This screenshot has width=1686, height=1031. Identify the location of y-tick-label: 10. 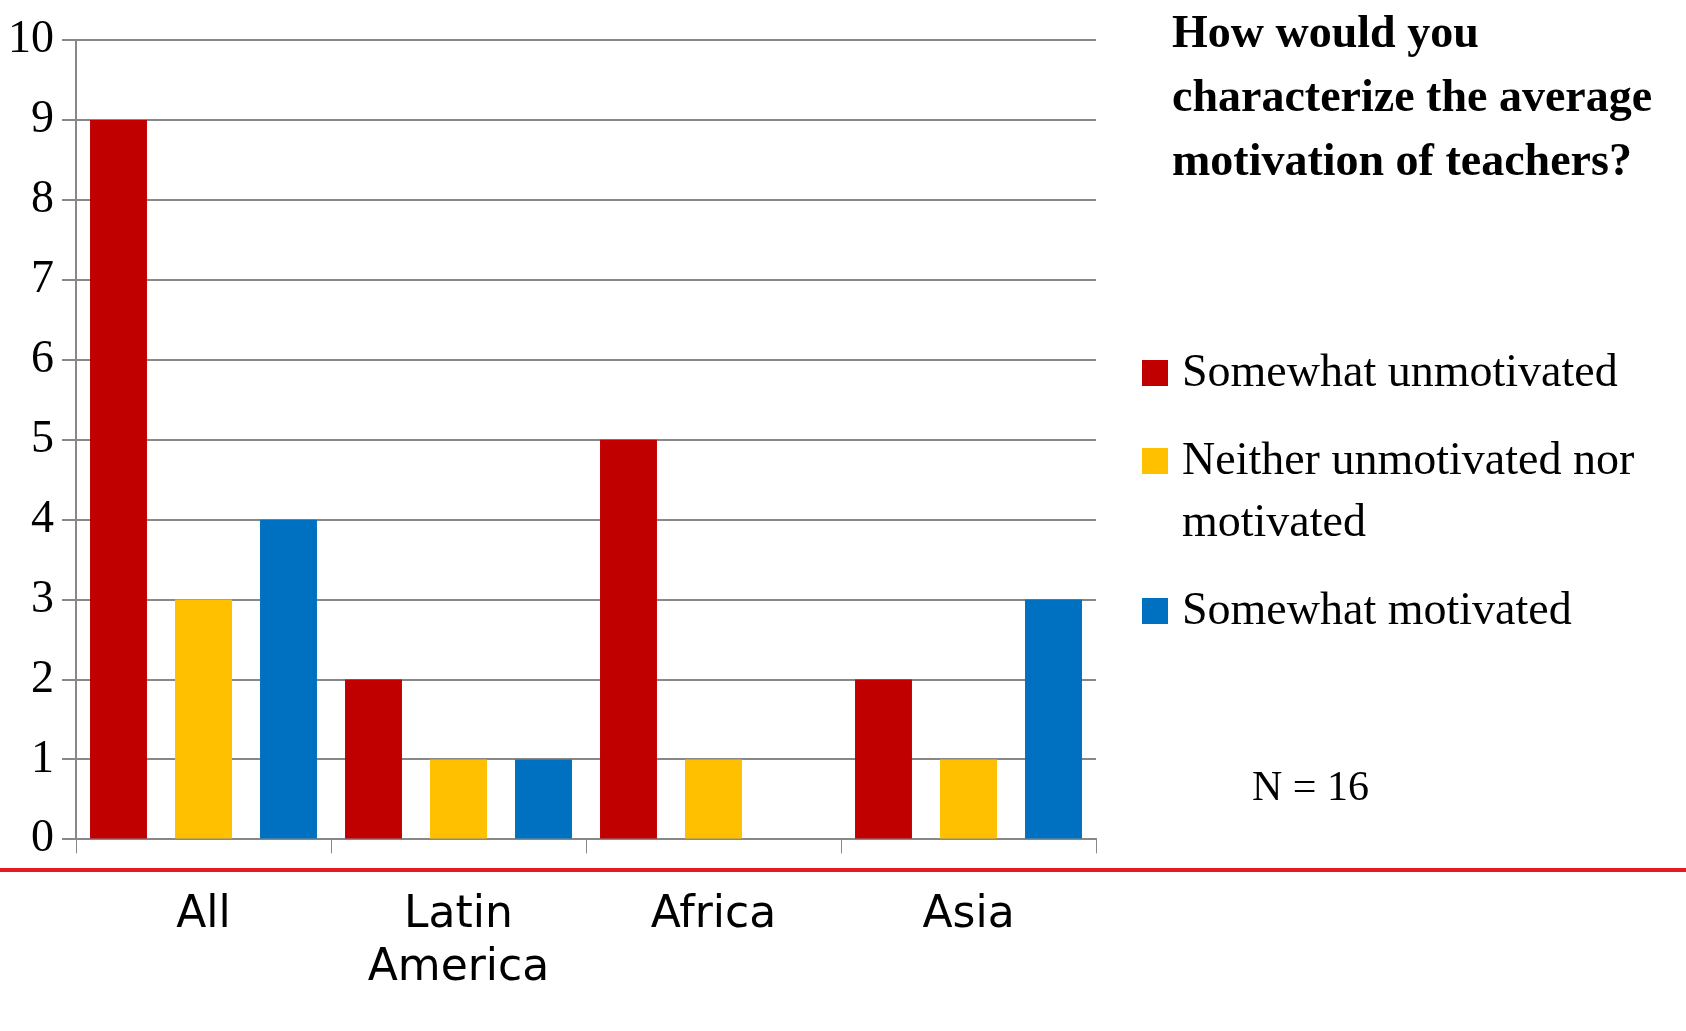
(31, 37).